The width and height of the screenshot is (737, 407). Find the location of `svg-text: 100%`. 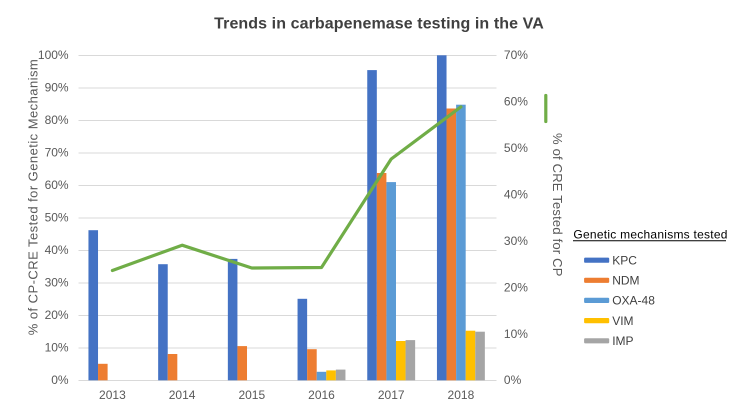

svg-text: 100% is located at coordinates (53, 55).